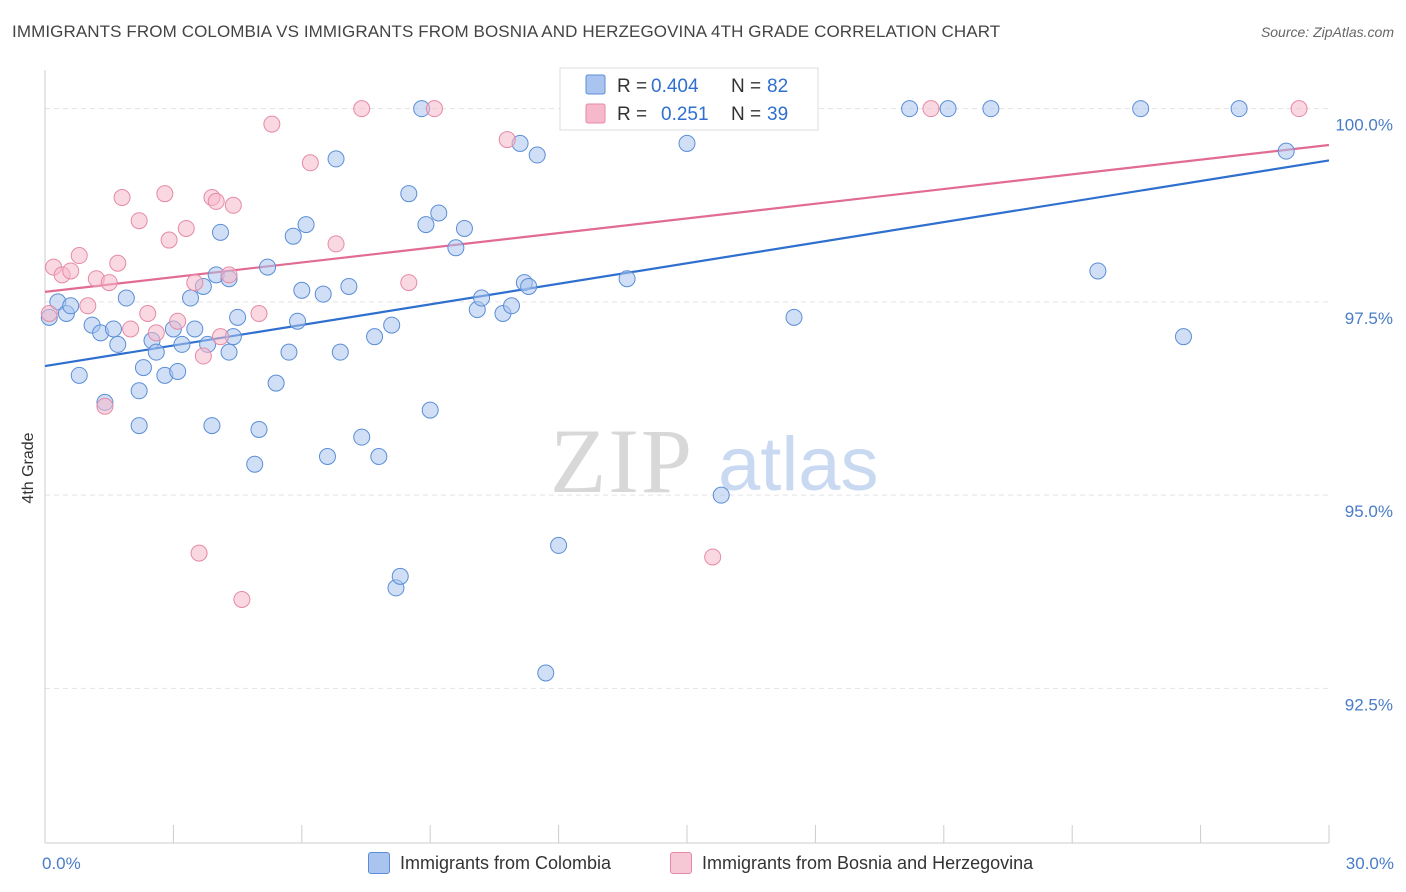 The width and height of the screenshot is (1406, 892). Describe the element at coordinates (379, 863) in the screenshot. I see `legend-swatch-colombia-bottom` at that location.